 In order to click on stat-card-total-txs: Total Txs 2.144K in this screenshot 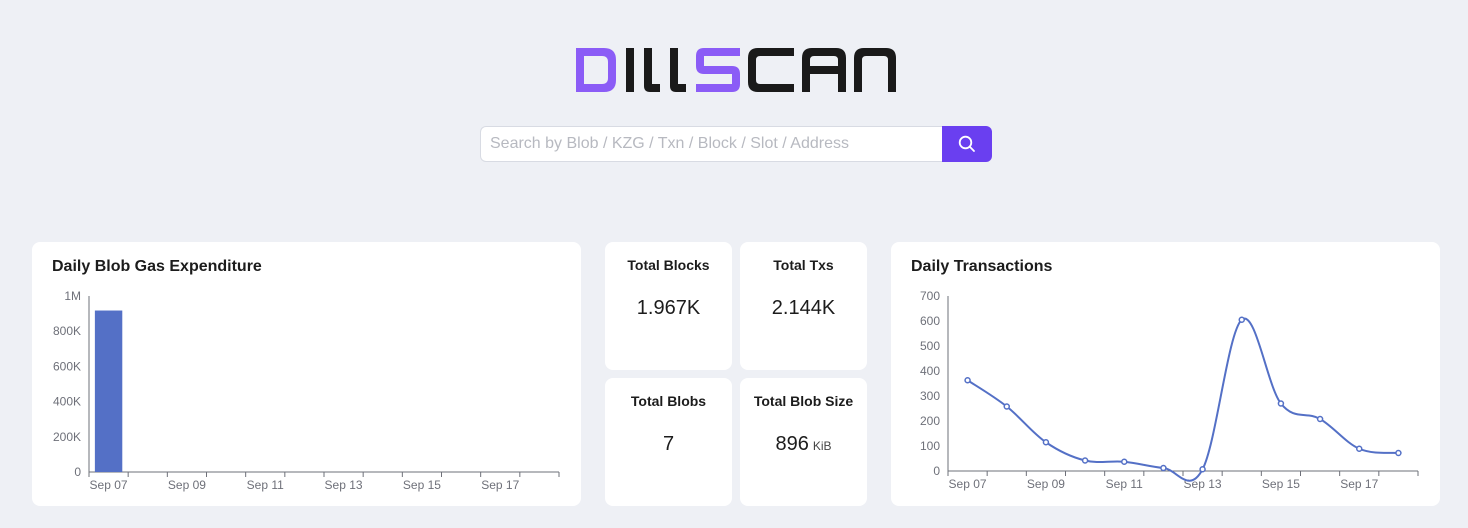, I will do `click(803, 306)`.